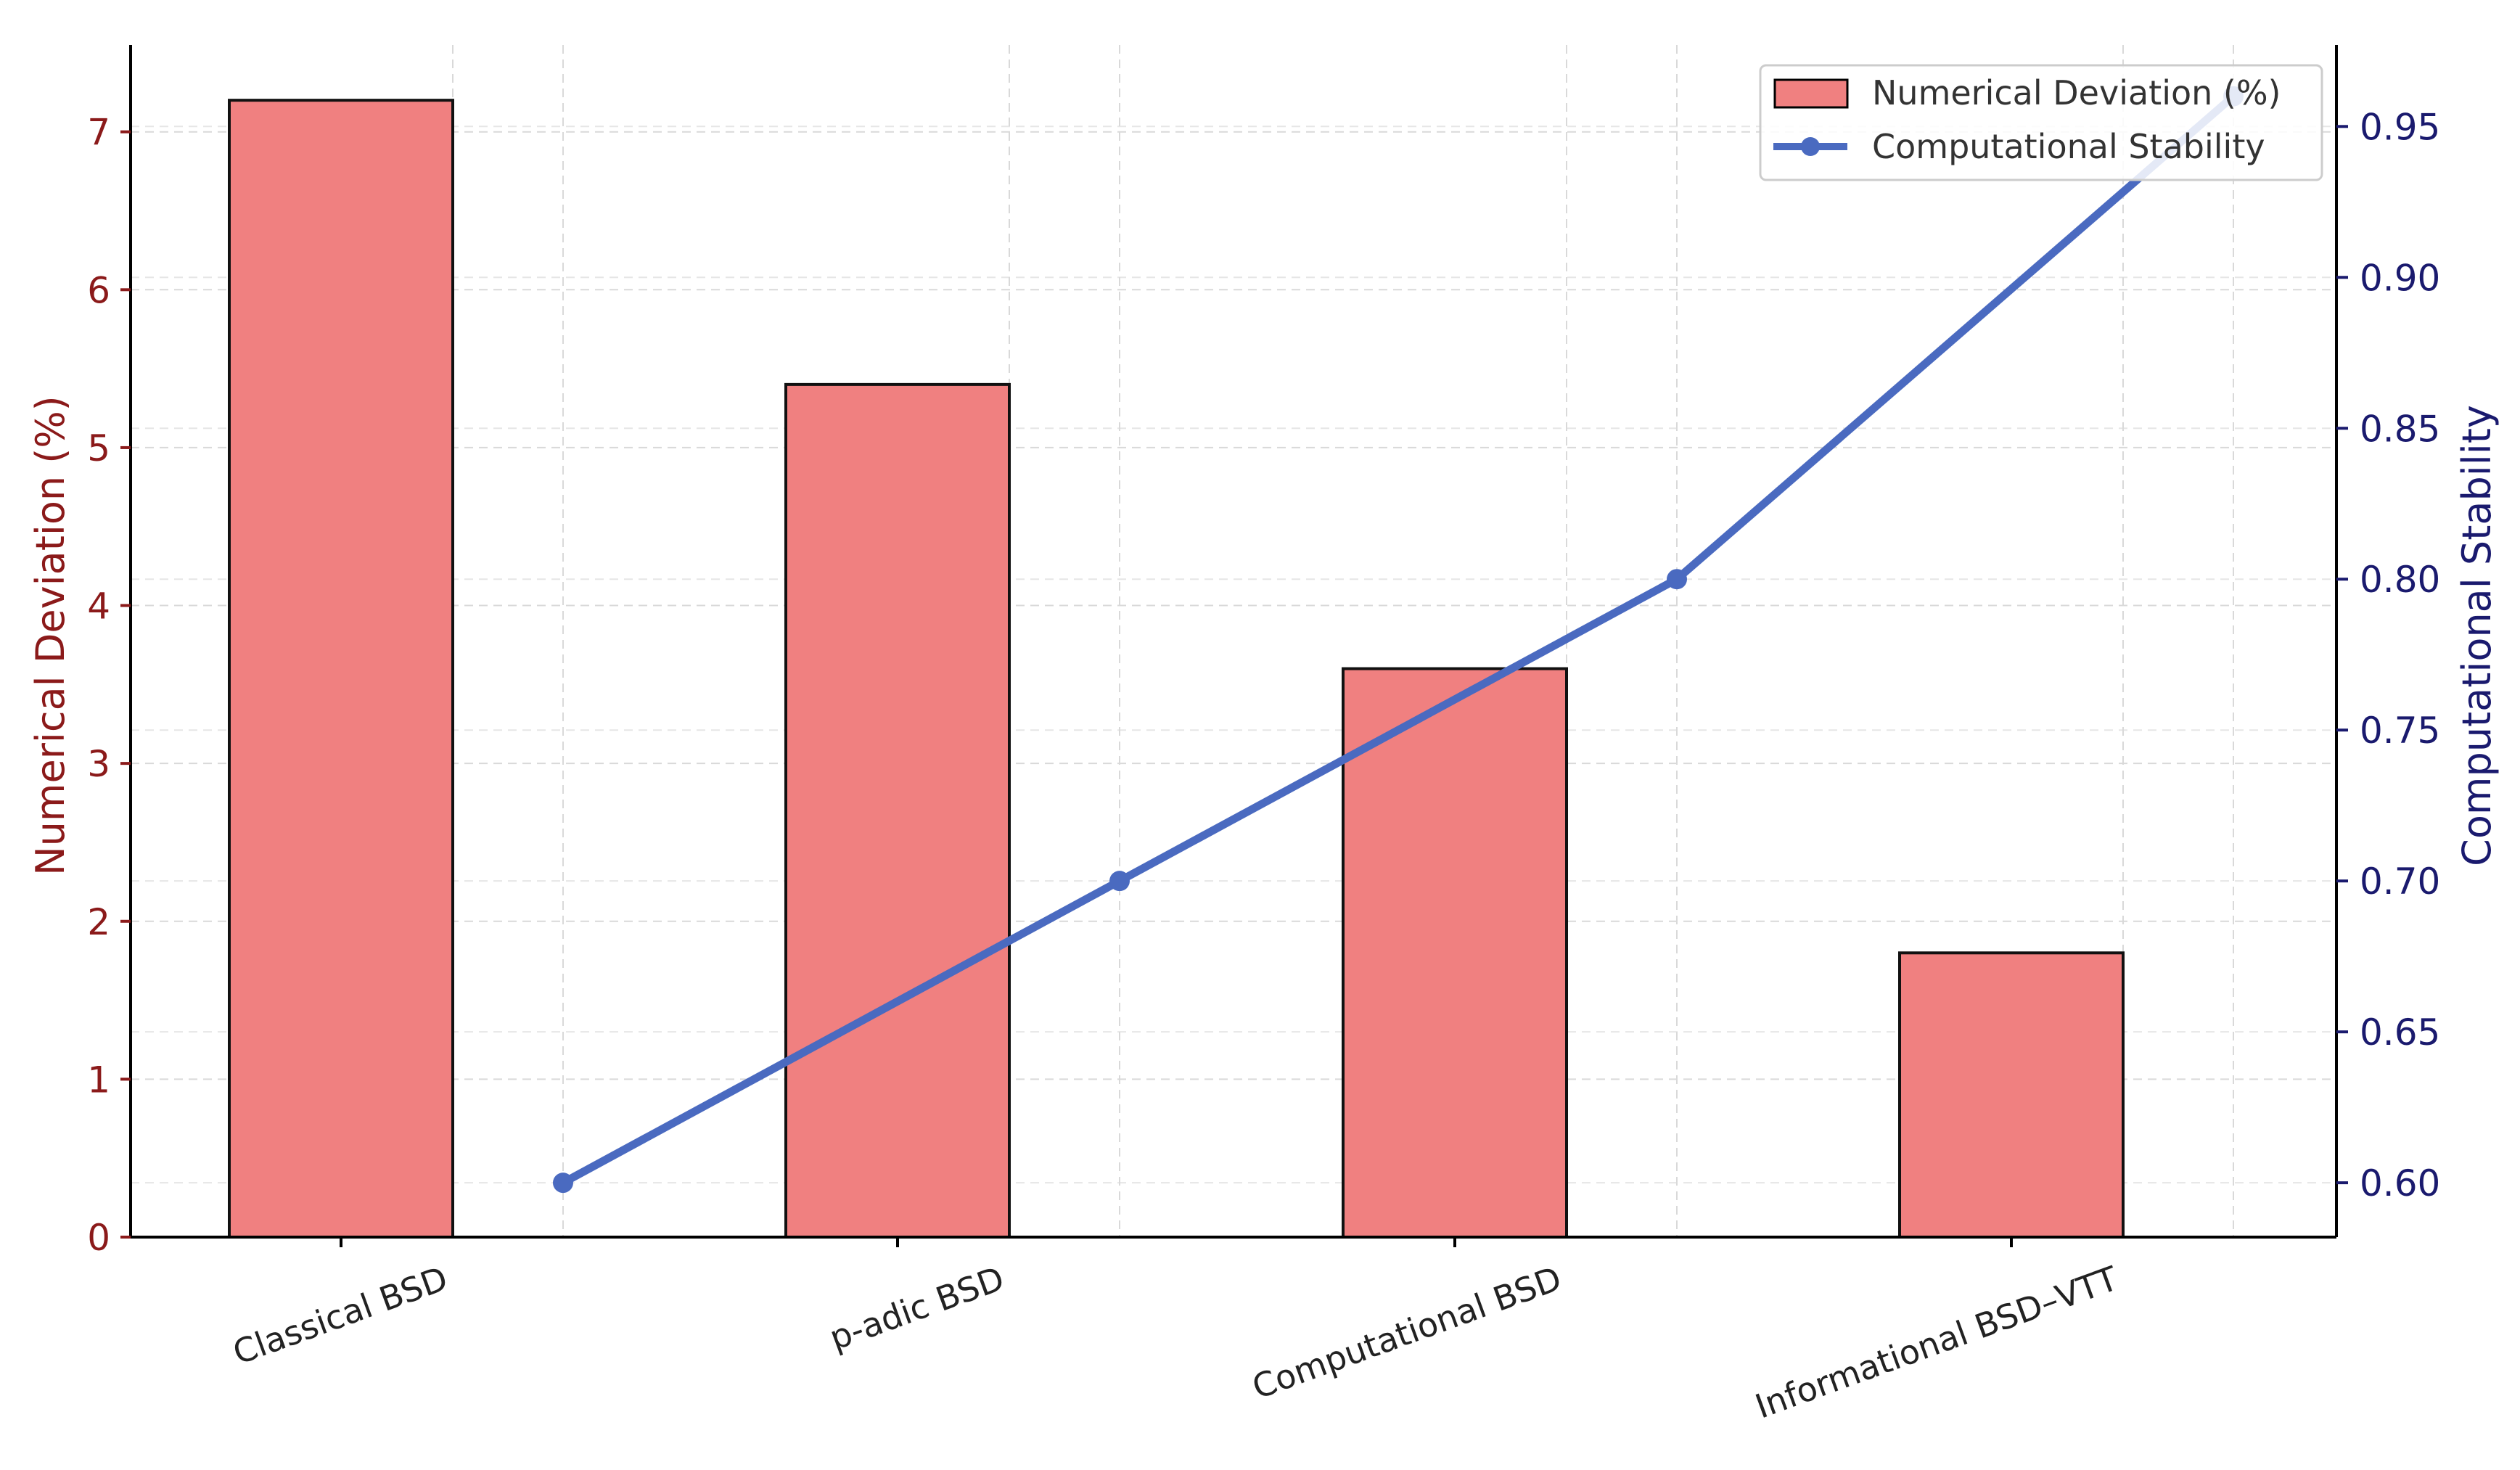 The image size is (2520, 1470). Describe the element at coordinates (98, 448) in the screenshot. I see `left-tick-label-5: 5` at that location.